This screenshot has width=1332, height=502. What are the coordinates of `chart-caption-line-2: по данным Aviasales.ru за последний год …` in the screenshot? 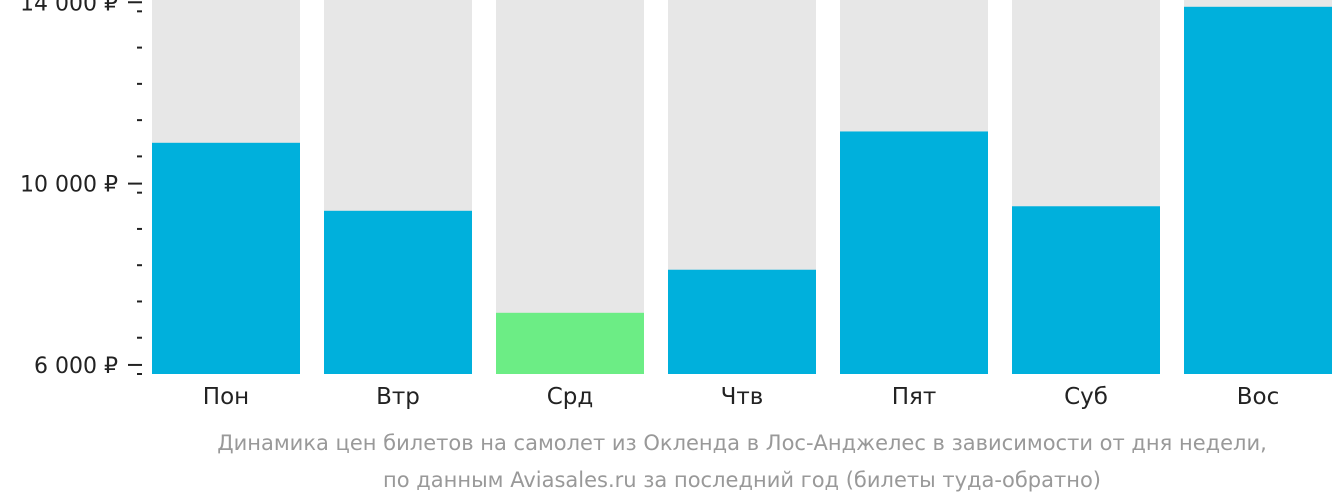 It's located at (742, 480).